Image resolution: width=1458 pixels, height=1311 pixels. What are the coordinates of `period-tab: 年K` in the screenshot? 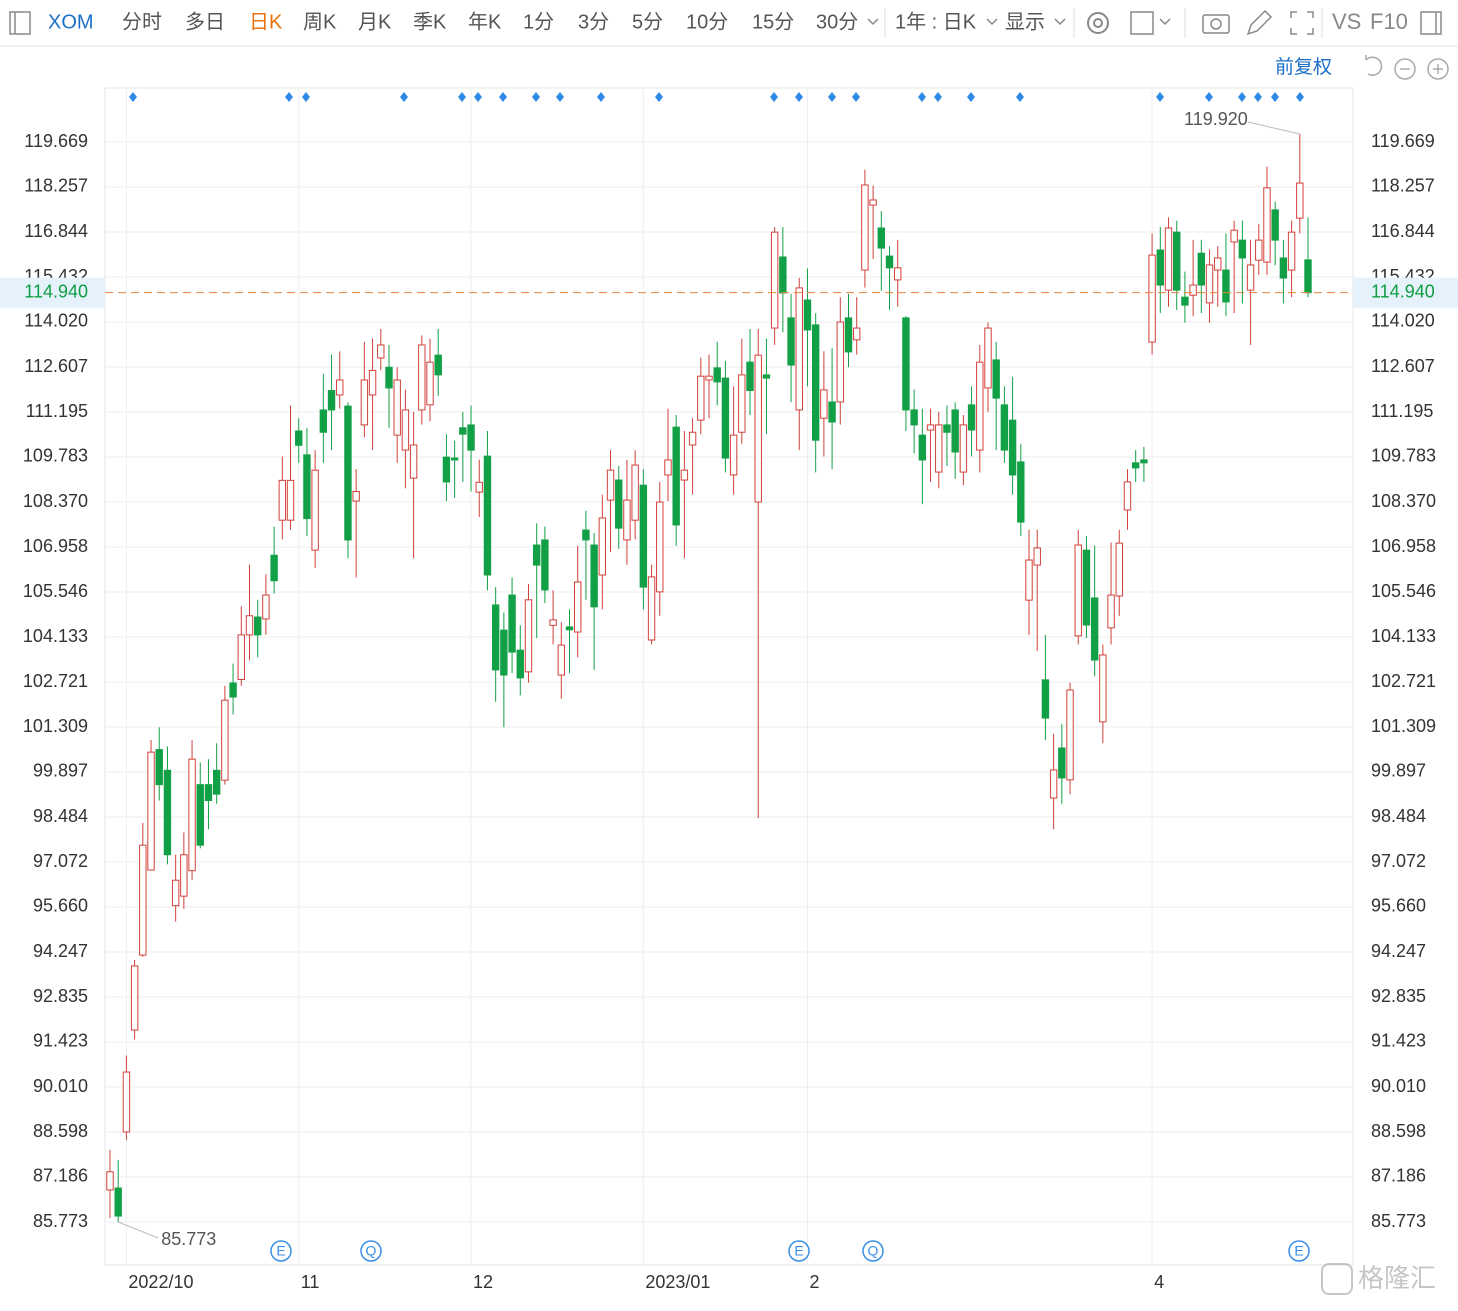 It's located at (485, 21).